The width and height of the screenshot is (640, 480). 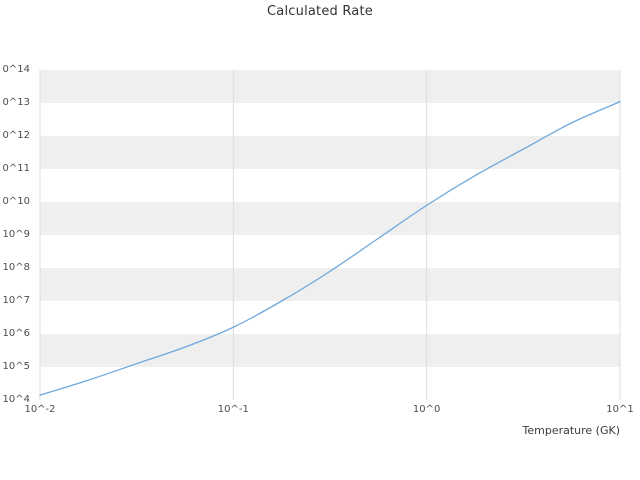 I want to click on y-tick-label: 0^12, so click(x=16, y=135).